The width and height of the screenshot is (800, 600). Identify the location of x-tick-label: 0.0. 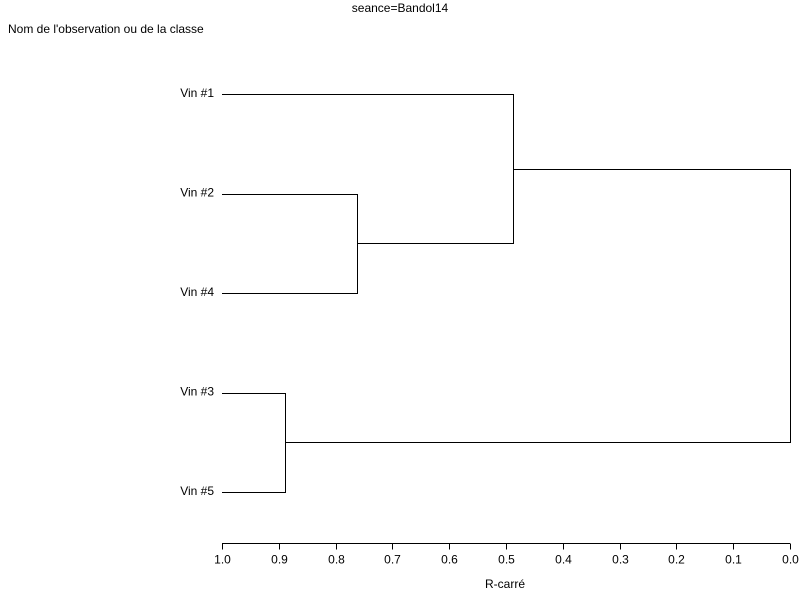
(790, 560).